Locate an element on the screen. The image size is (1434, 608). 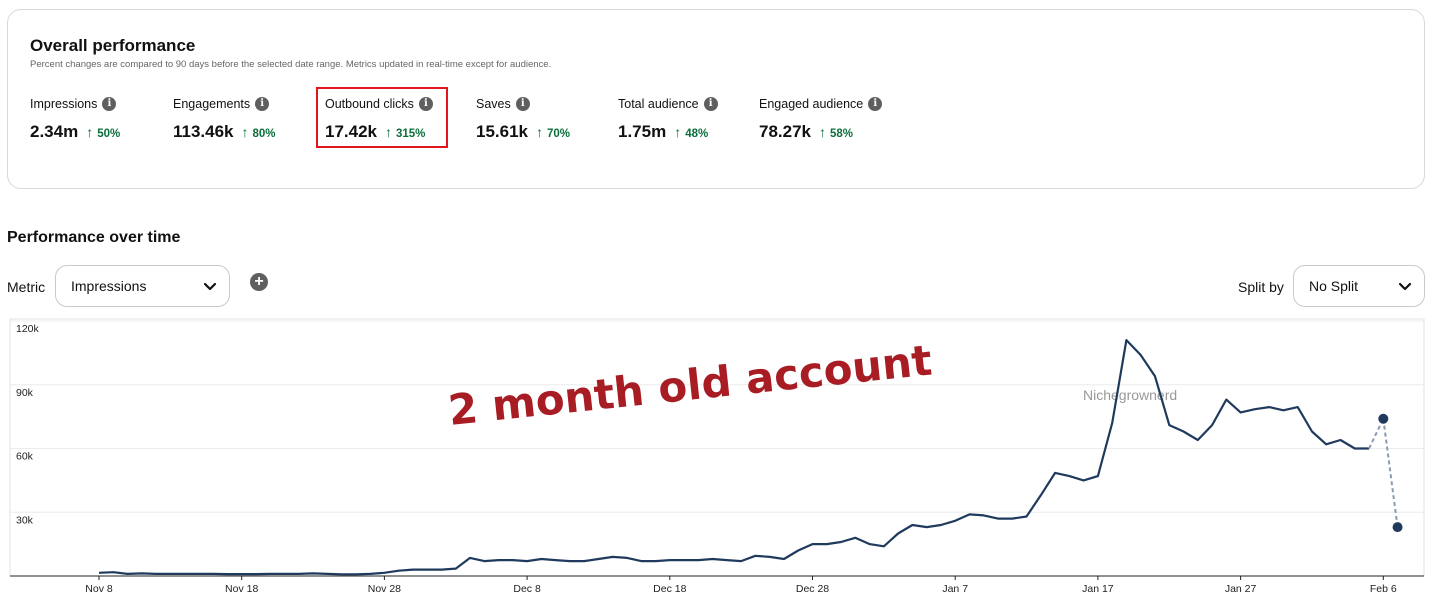
y-tick-label: 30k is located at coordinates (25, 520).